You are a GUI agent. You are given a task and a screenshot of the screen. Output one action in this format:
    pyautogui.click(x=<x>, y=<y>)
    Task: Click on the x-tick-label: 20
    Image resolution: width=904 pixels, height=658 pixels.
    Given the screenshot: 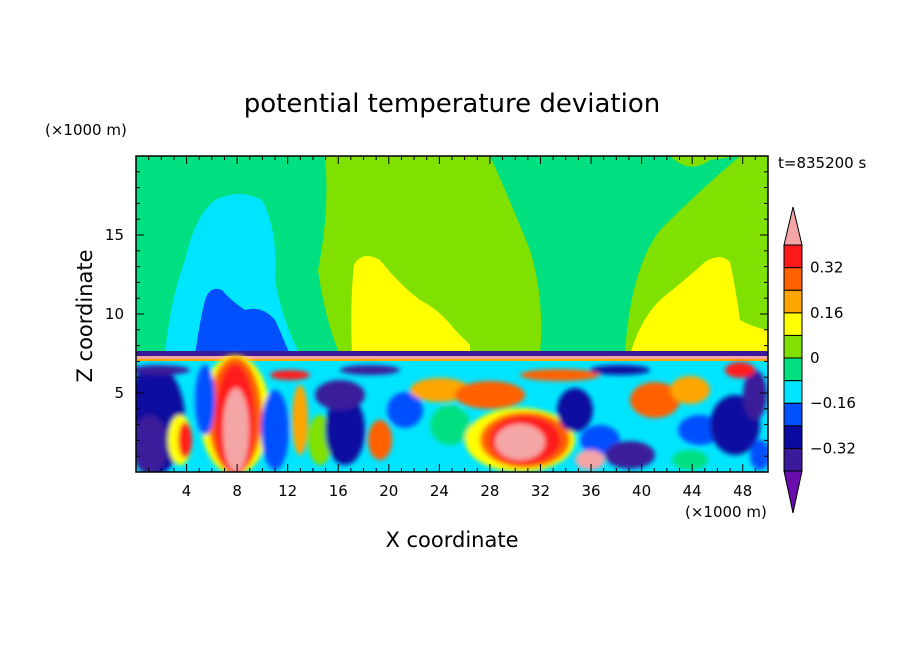 What is the action you would take?
    pyautogui.click(x=388, y=491)
    